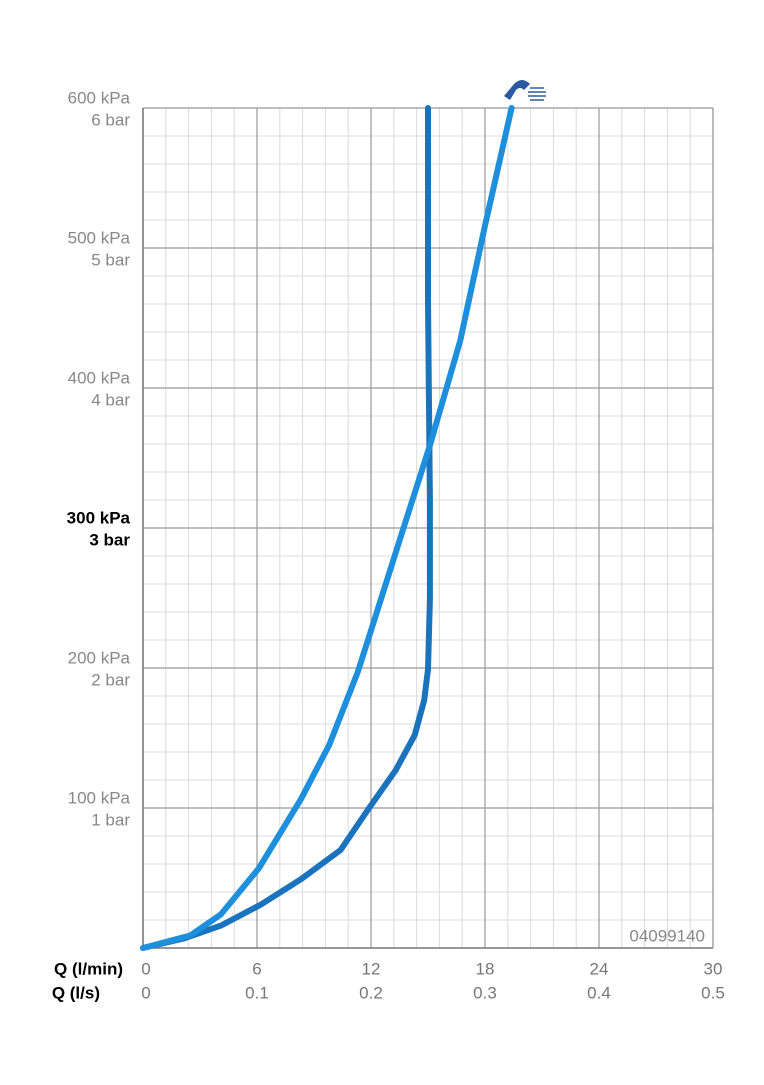  Describe the element at coordinates (599, 992) in the screenshot. I see `x2-tick-label: 0.4` at that location.